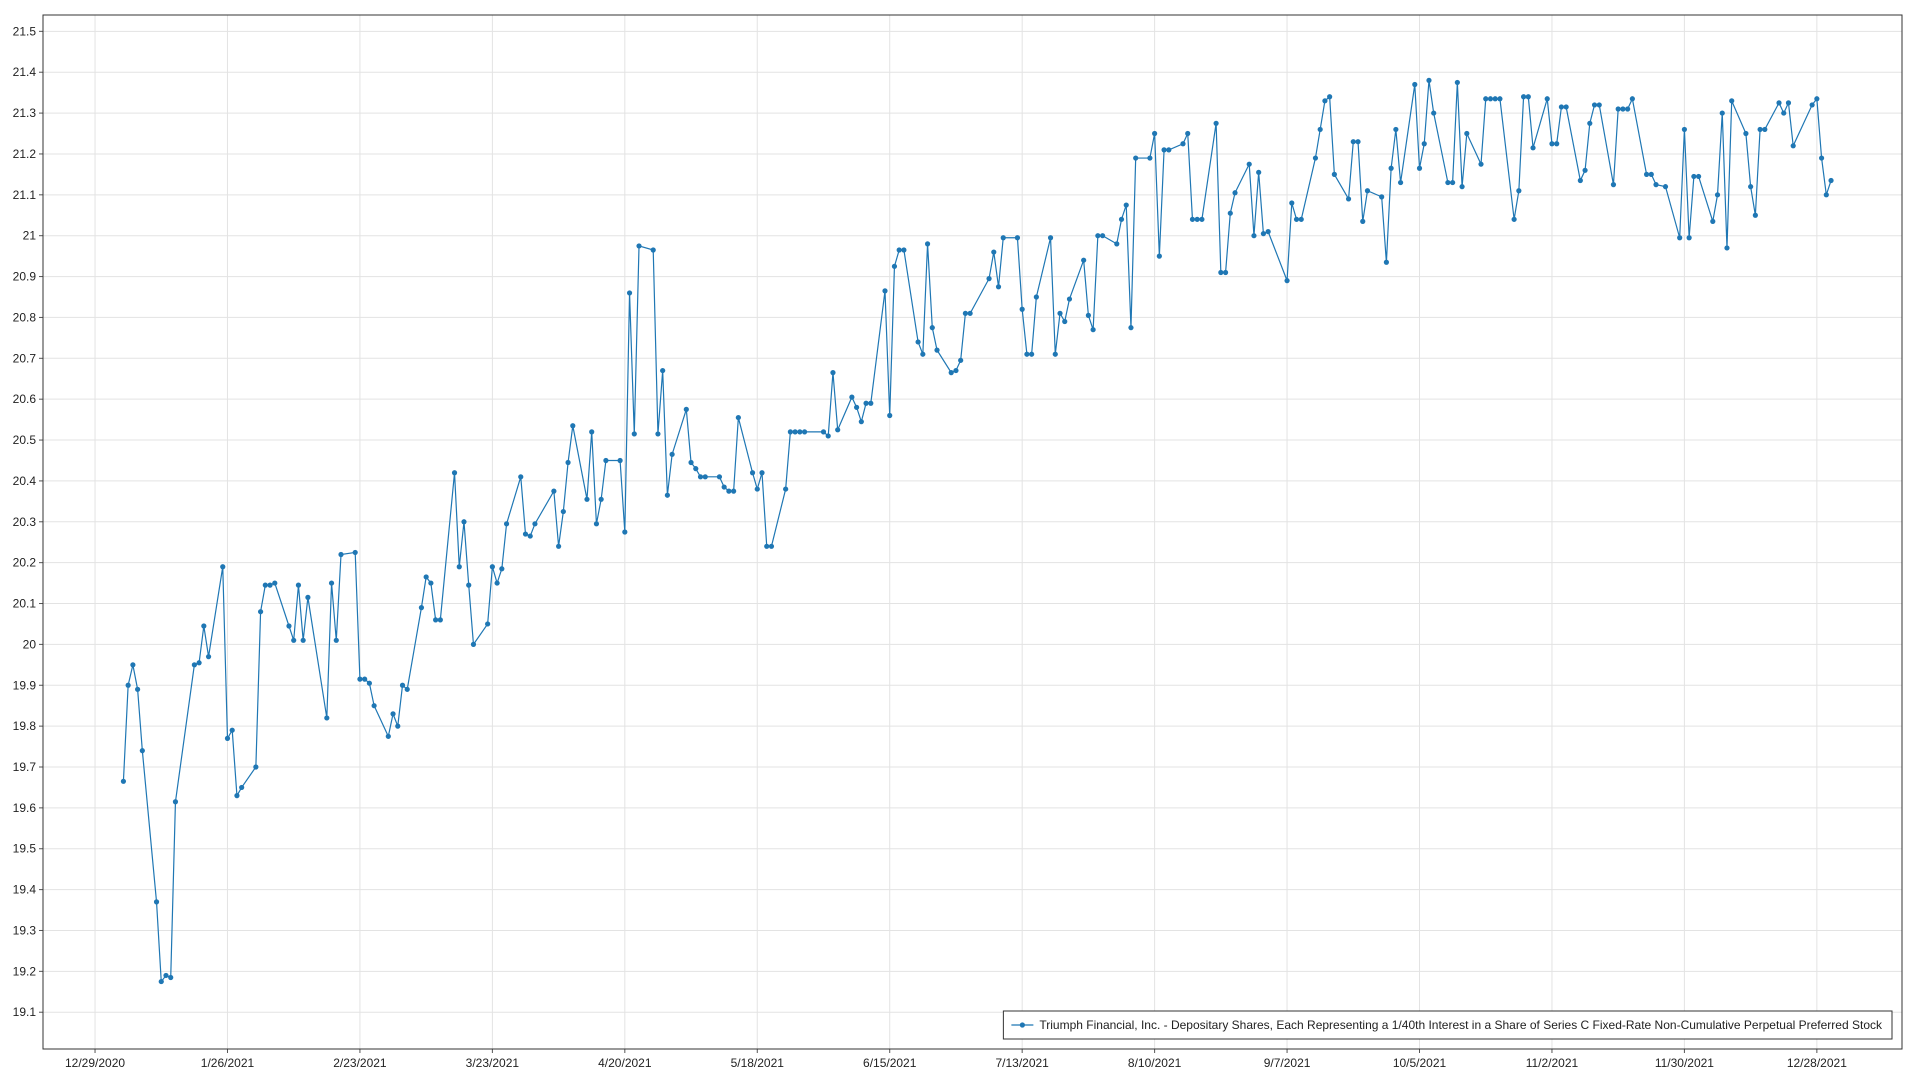 The width and height of the screenshot is (1920, 1080). What do you see at coordinates (25, 195) in the screenshot?
I see `y-tick-label: 21.1` at bounding box center [25, 195].